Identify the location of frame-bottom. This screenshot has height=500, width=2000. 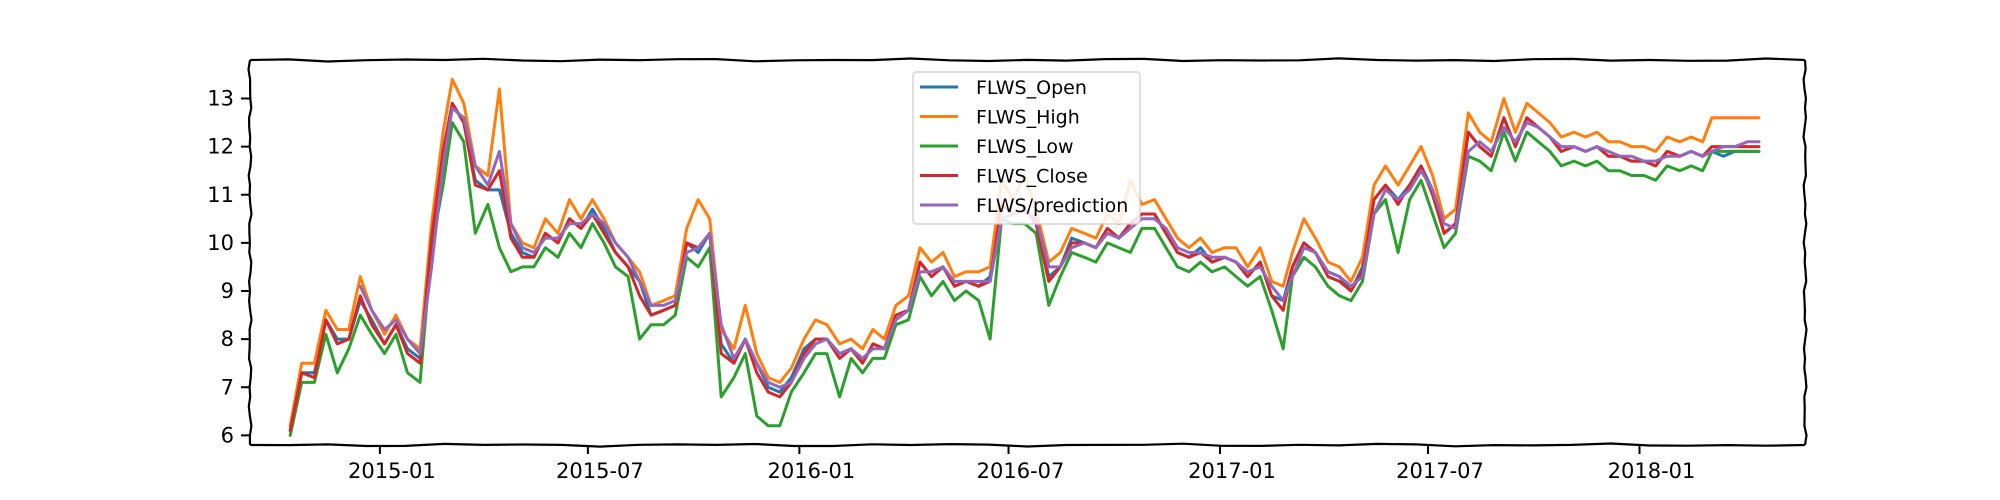
(1027, 445).